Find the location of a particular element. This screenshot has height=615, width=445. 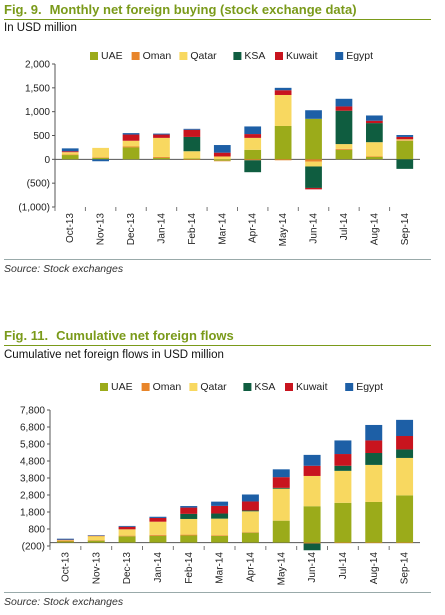

y-tick-label: 800 is located at coordinates (36, 530).